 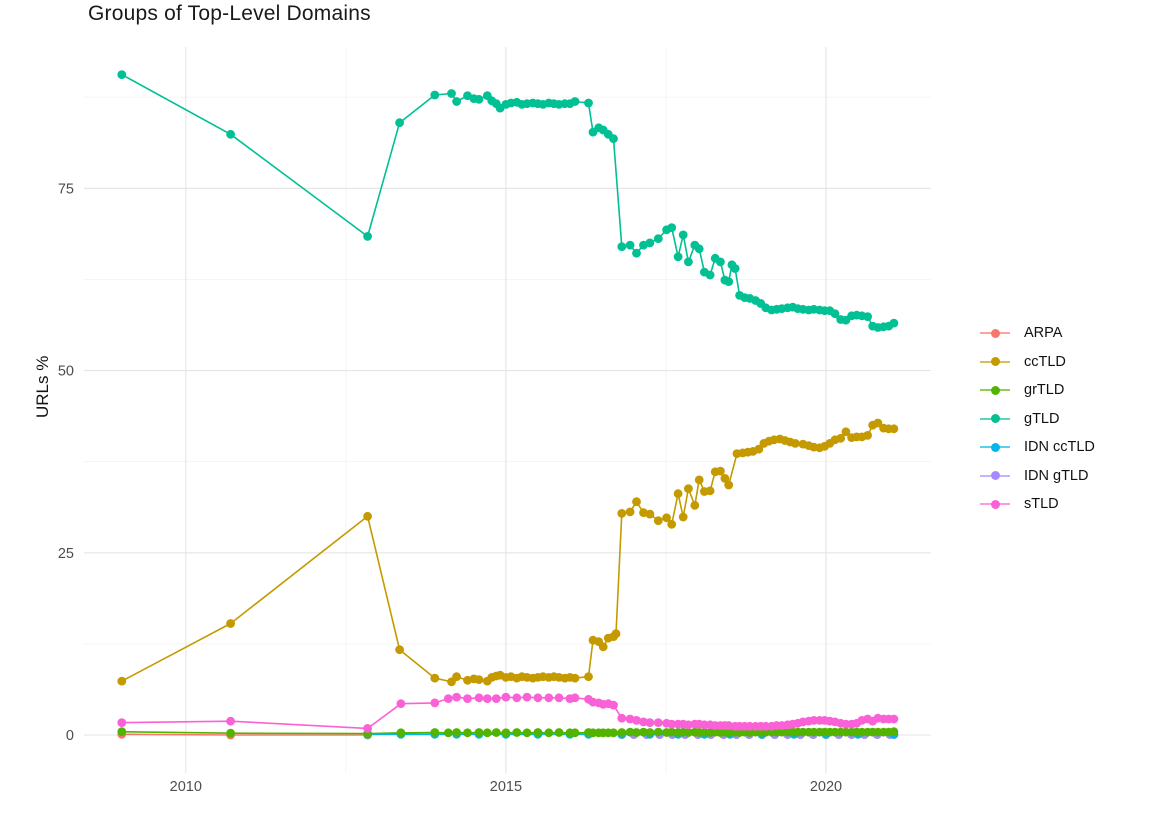 I want to click on legend-item-grtld: grTLD, so click(x=1037, y=390).